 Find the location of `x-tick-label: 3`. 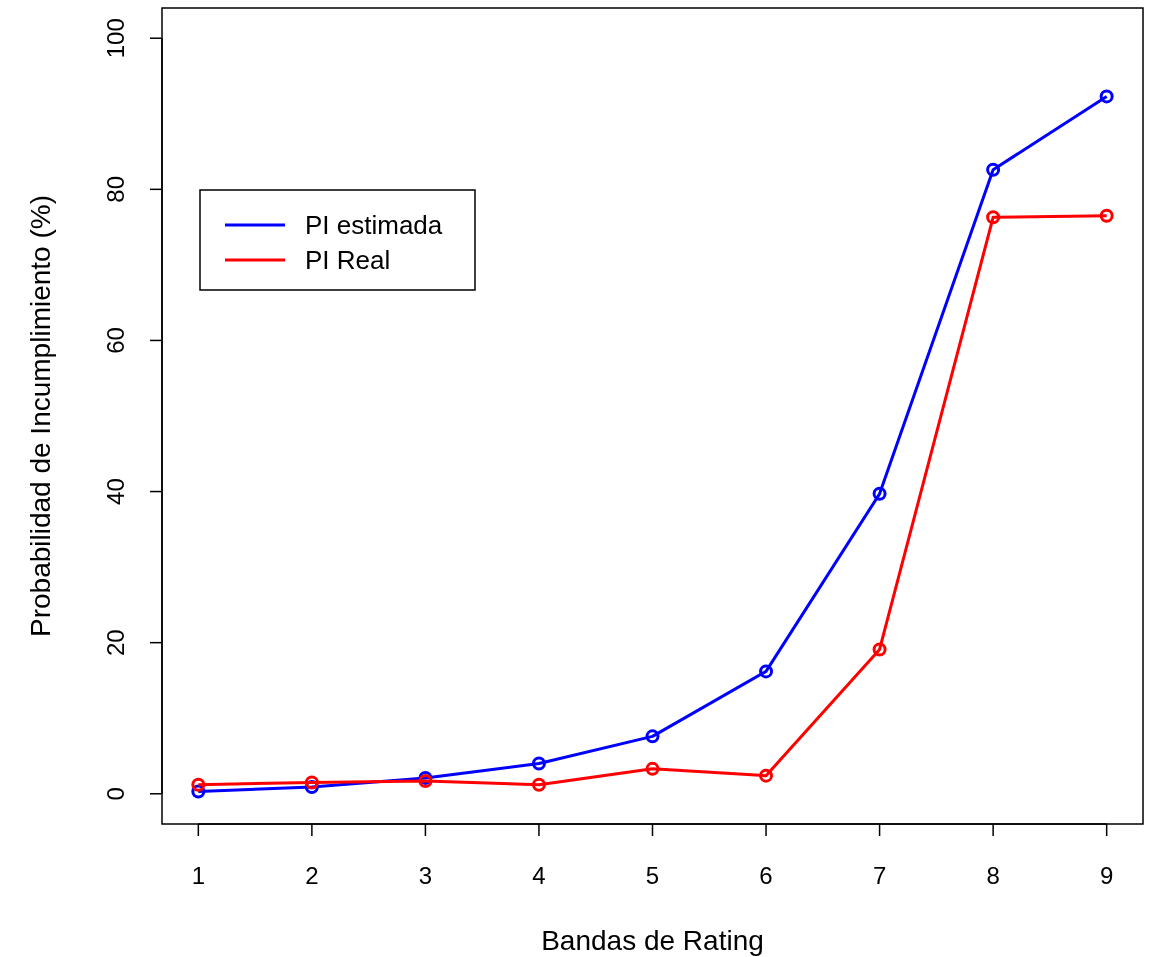

x-tick-label: 3 is located at coordinates (425, 875).